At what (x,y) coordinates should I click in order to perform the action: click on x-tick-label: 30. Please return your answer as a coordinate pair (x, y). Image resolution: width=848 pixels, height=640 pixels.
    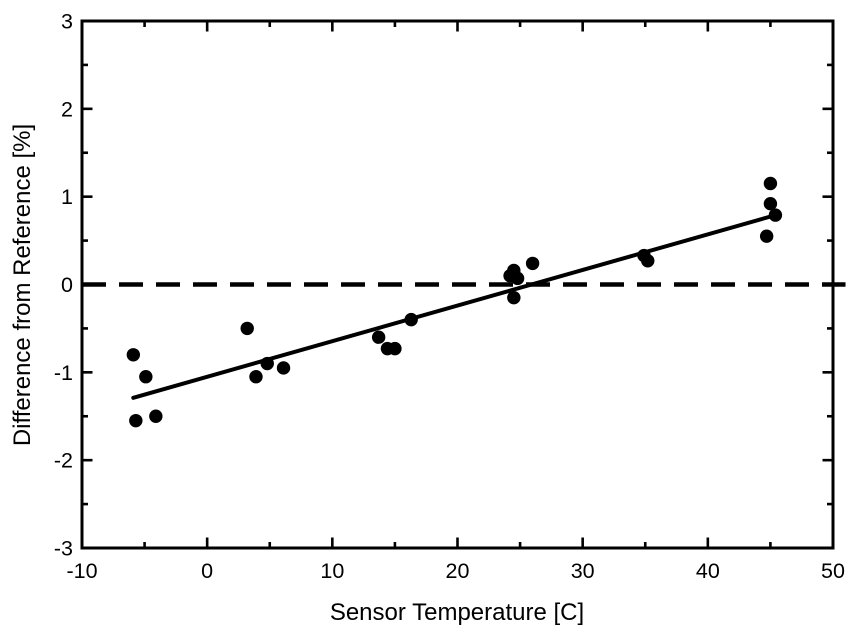
    Looking at the image, I should click on (583, 571).